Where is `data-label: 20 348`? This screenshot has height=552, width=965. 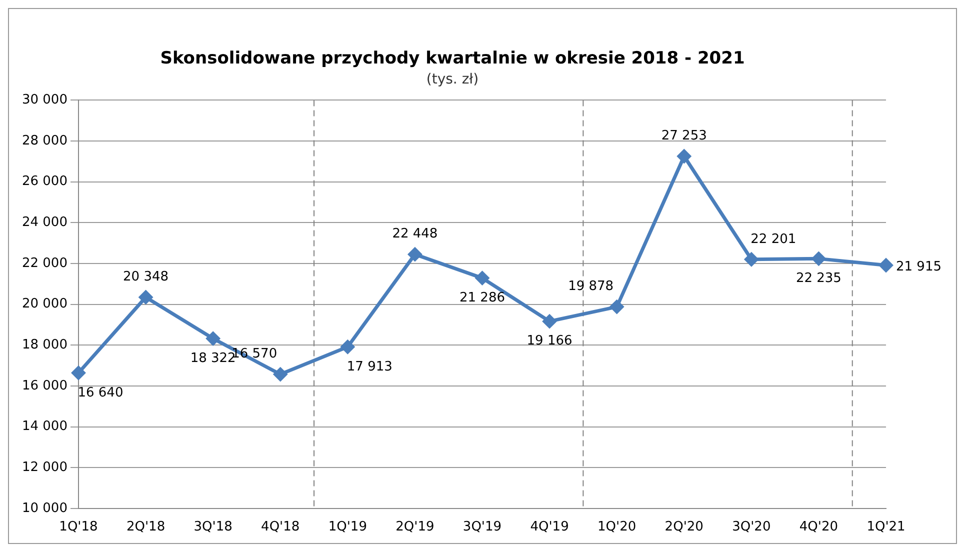 data-label: 20 348 is located at coordinates (146, 277).